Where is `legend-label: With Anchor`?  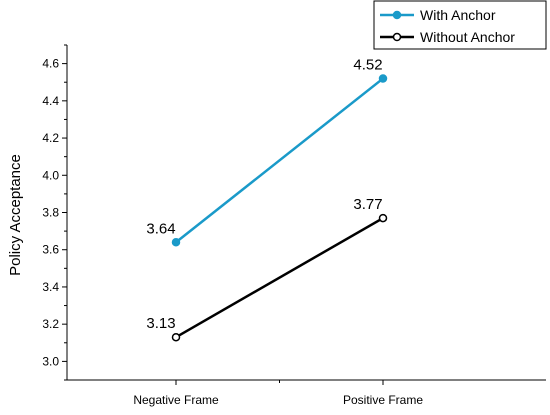
legend-label: With Anchor is located at coordinates (458, 15).